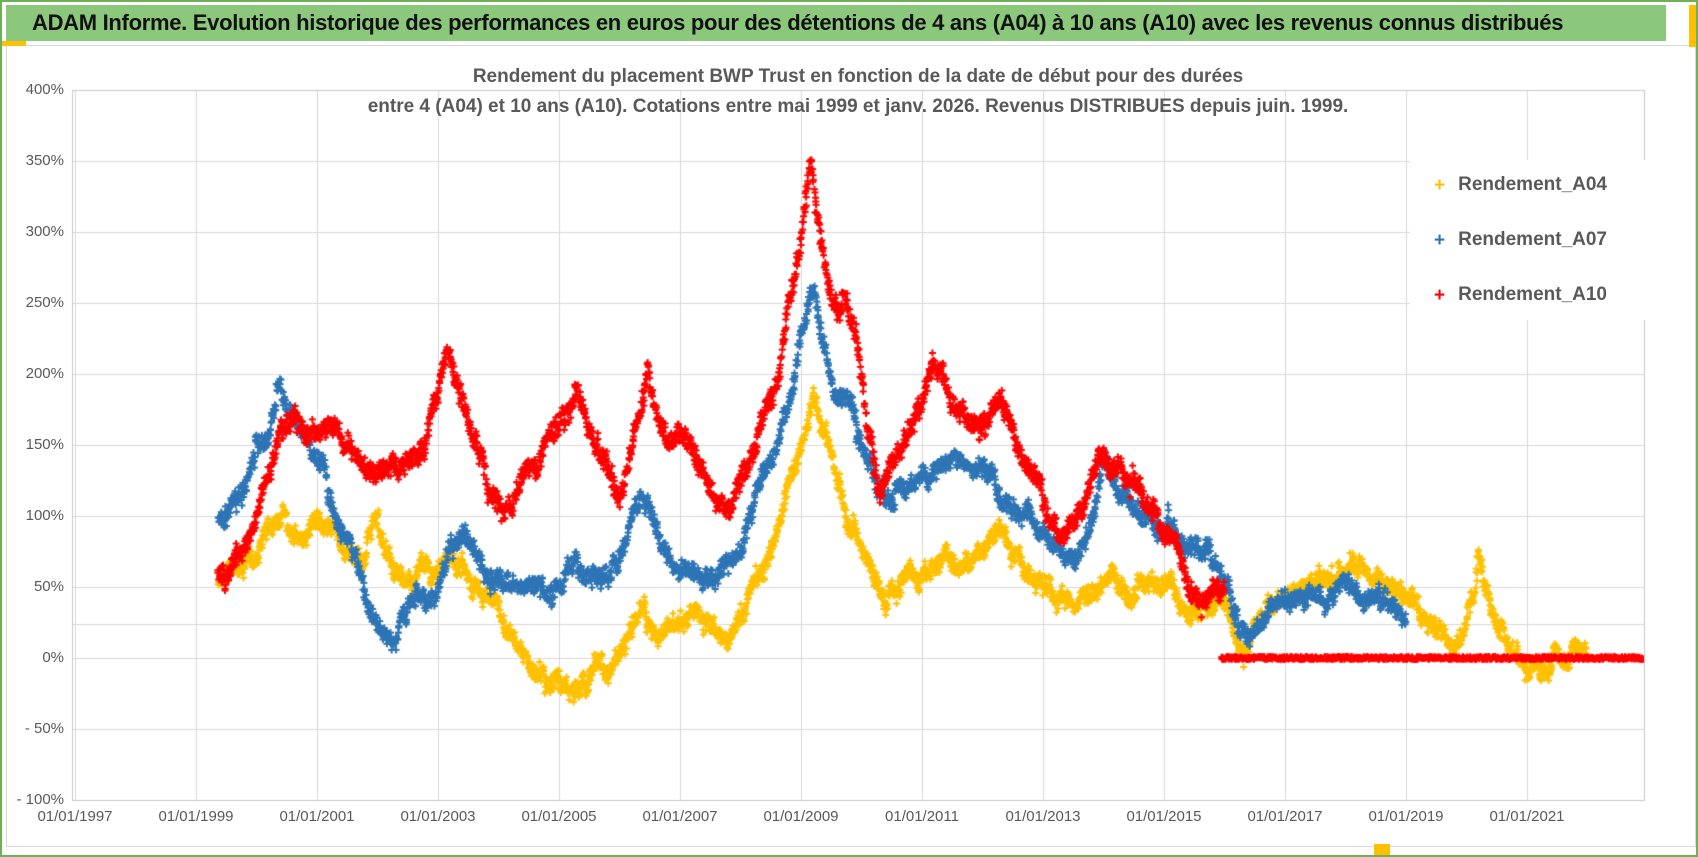 Image resolution: width=1698 pixels, height=857 pixels. I want to click on x-tick-label: 01/01/2019, so click(1406, 816).